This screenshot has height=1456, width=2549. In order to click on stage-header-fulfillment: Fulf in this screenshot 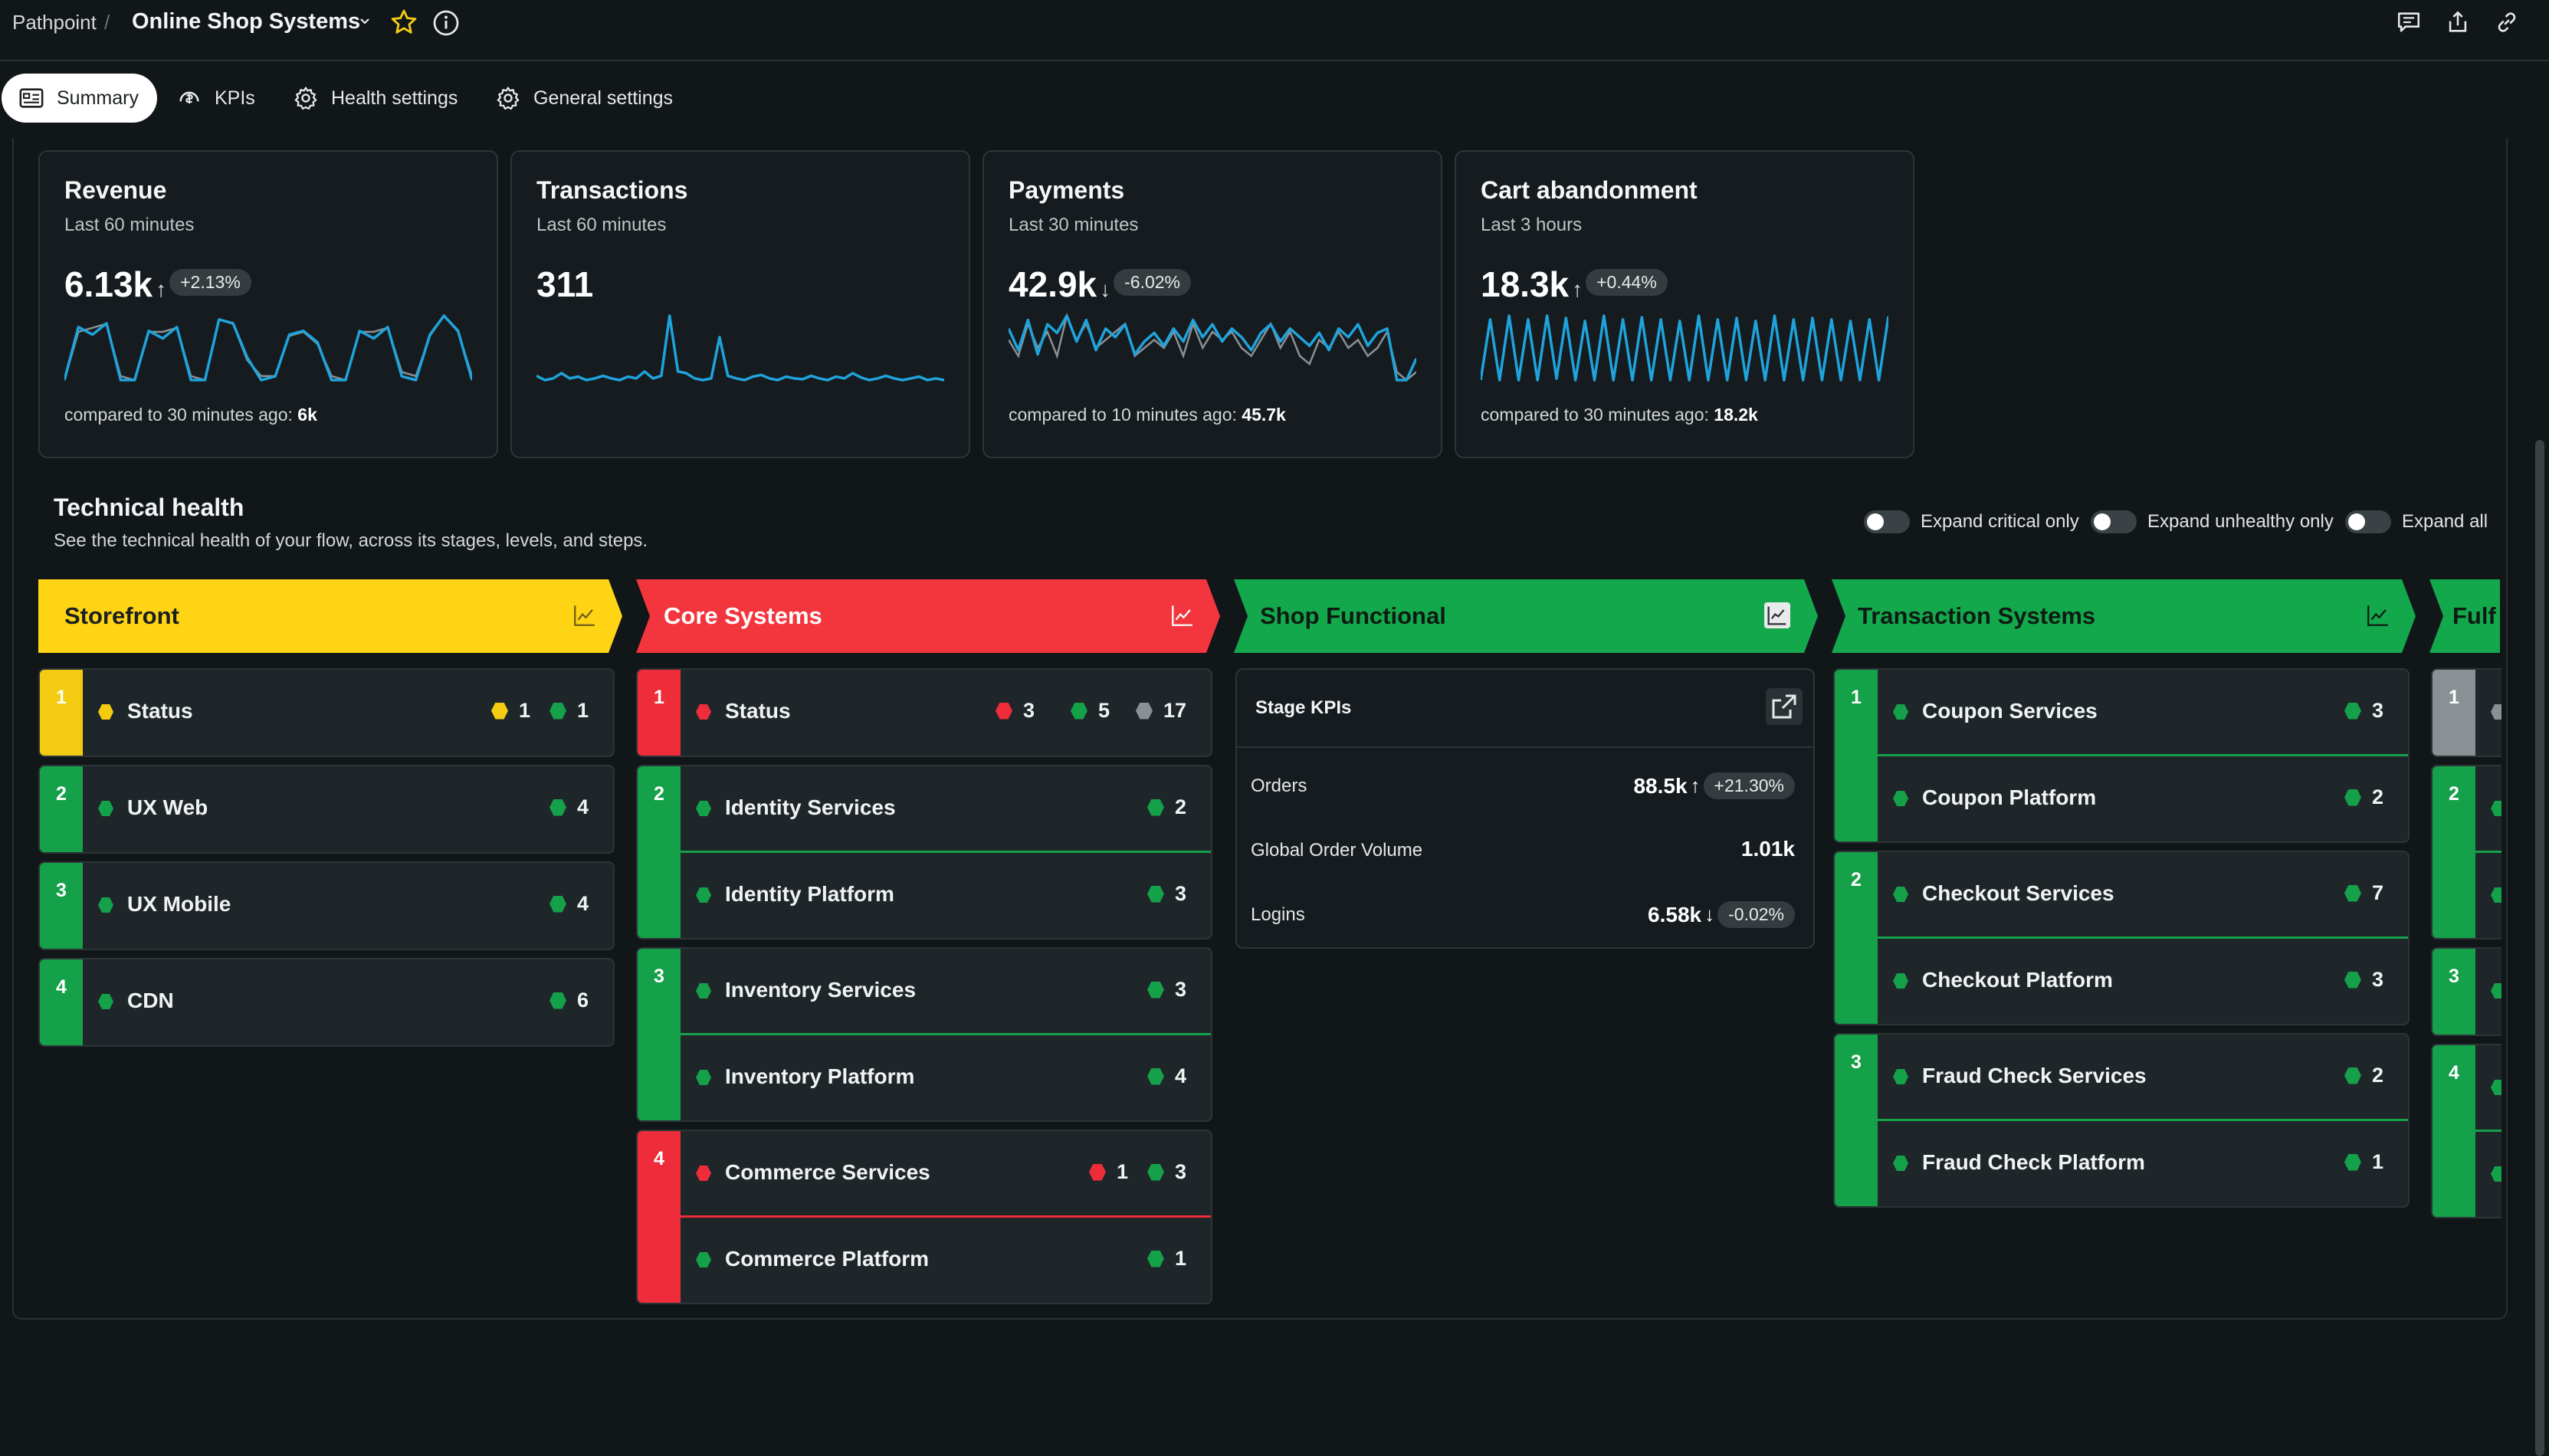, I will do `click(2465, 616)`.